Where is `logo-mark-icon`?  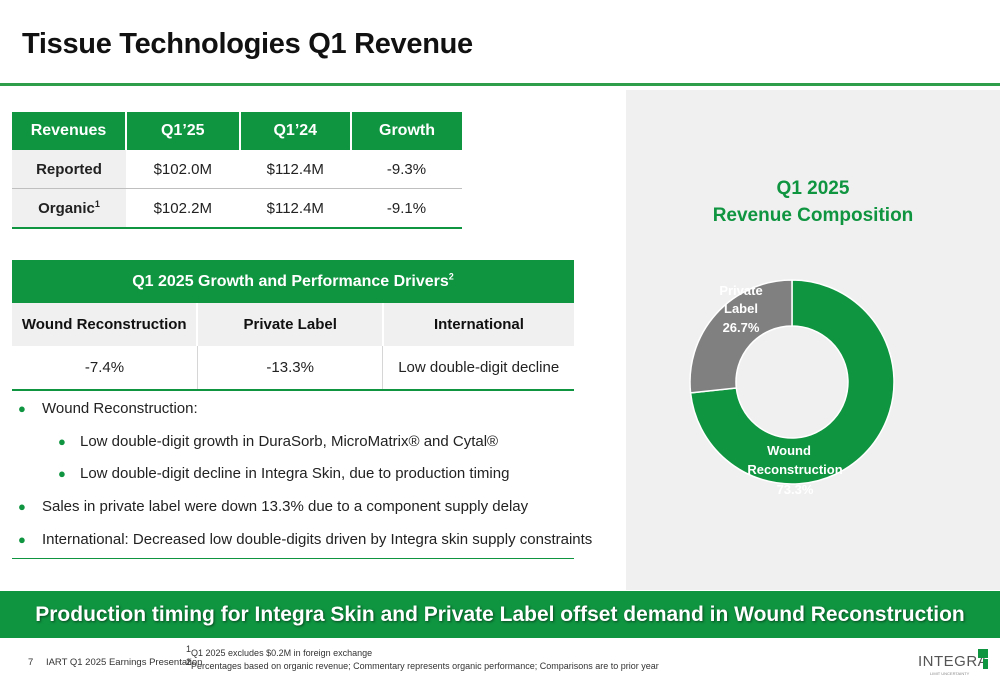 logo-mark-icon is located at coordinates (983, 659).